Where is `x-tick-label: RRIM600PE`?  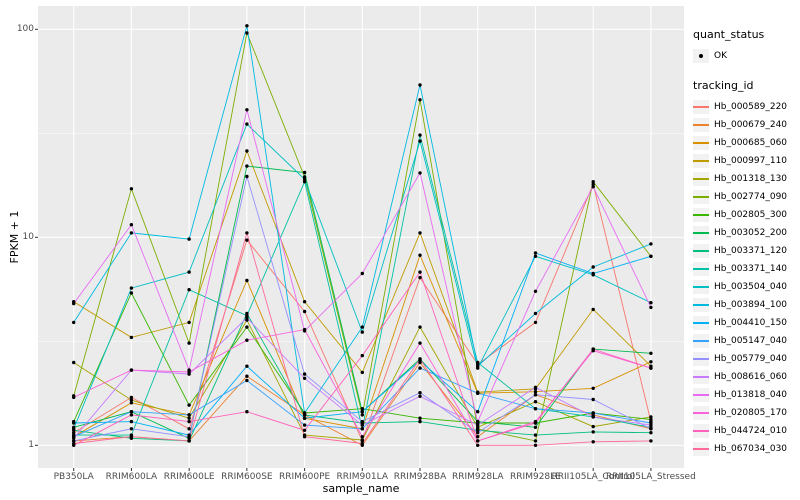
x-tick-label: RRIM600PE is located at coordinates (304, 477).